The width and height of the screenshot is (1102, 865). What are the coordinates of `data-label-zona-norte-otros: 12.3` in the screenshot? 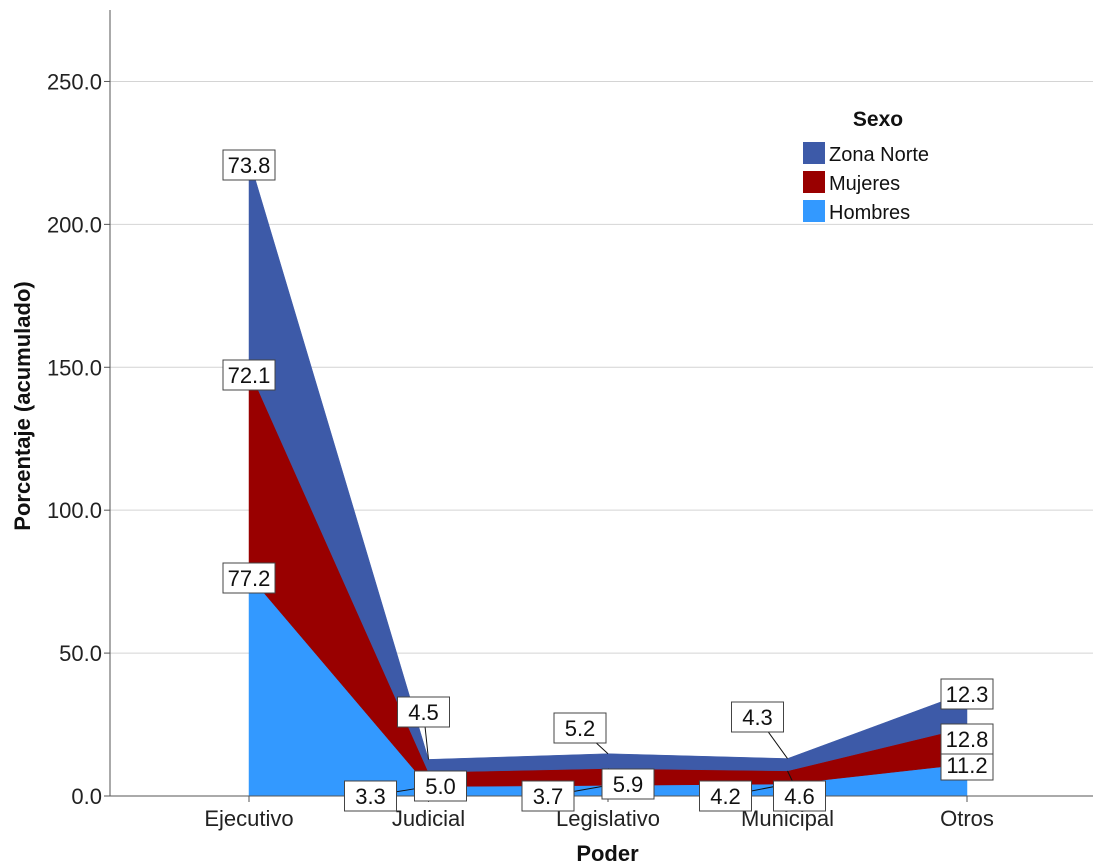 It's located at (967, 694).